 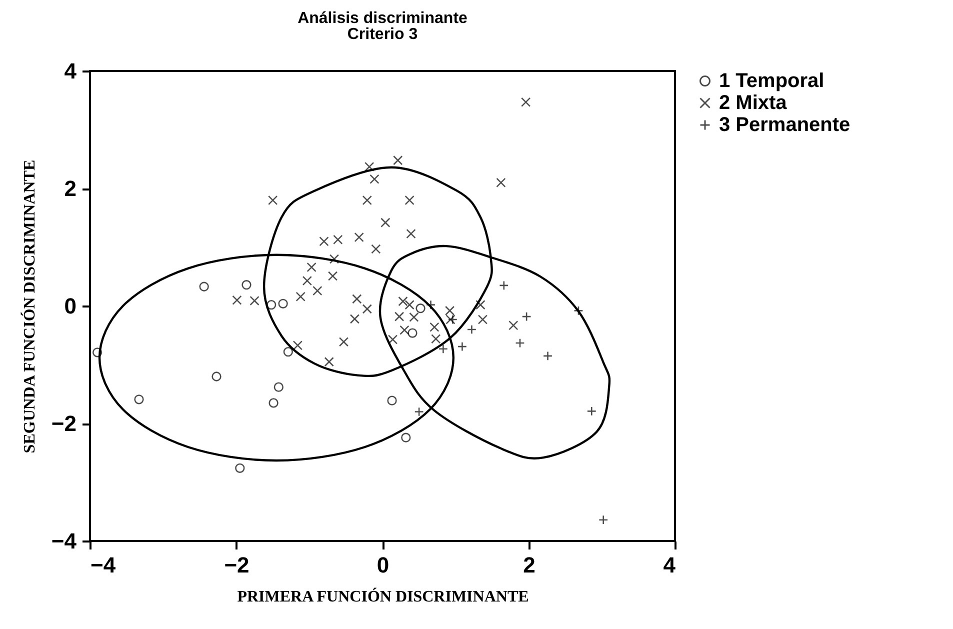 I want to click on legend-label: 1 Temporal, so click(x=771, y=81).